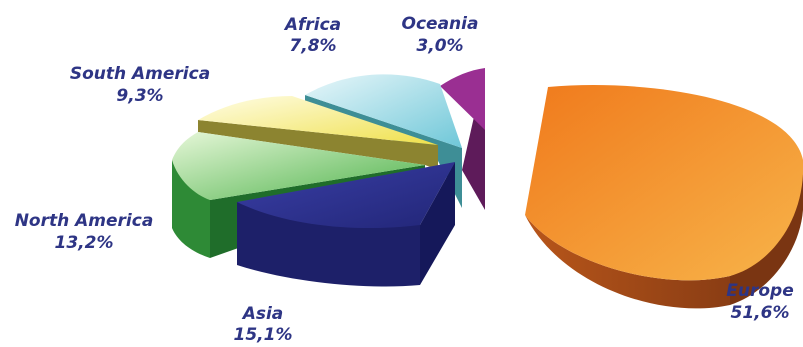 This screenshot has width=803, height=347. Describe the element at coordinates (263, 335) in the screenshot. I see `label-asia-value: 15,1%` at that location.